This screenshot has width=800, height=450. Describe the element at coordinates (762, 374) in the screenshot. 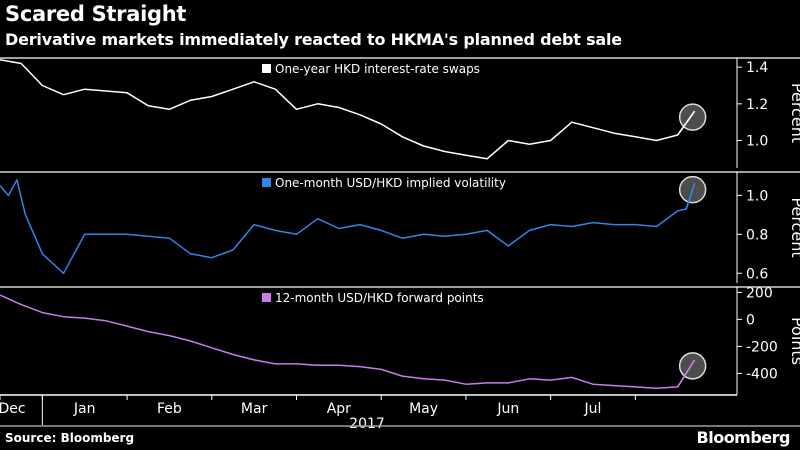

I see `panel-3-ytick-label: -400` at that location.